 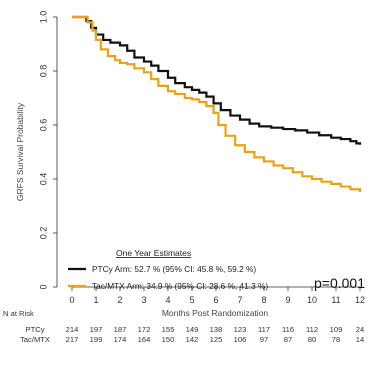 What do you see at coordinates (43, 233) in the screenshot?
I see `y-tick-label: 0.2` at bounding box center [43, 233].